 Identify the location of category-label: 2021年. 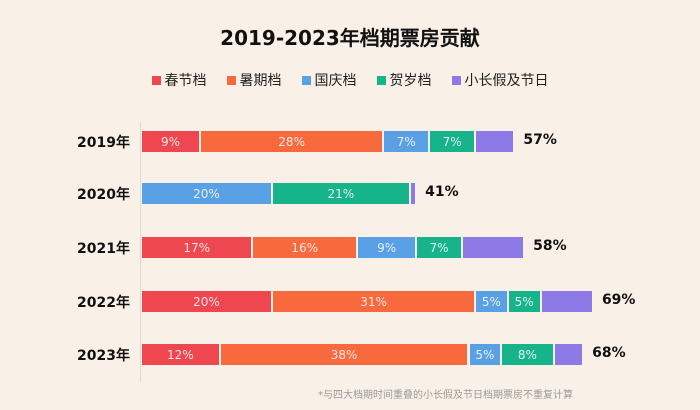
(103, 249).